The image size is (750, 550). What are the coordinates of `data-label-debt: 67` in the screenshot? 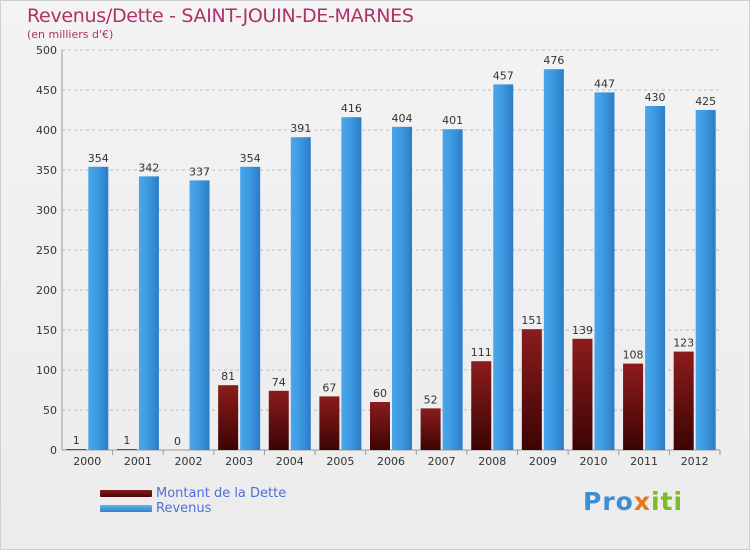 It's located at (329, 387).